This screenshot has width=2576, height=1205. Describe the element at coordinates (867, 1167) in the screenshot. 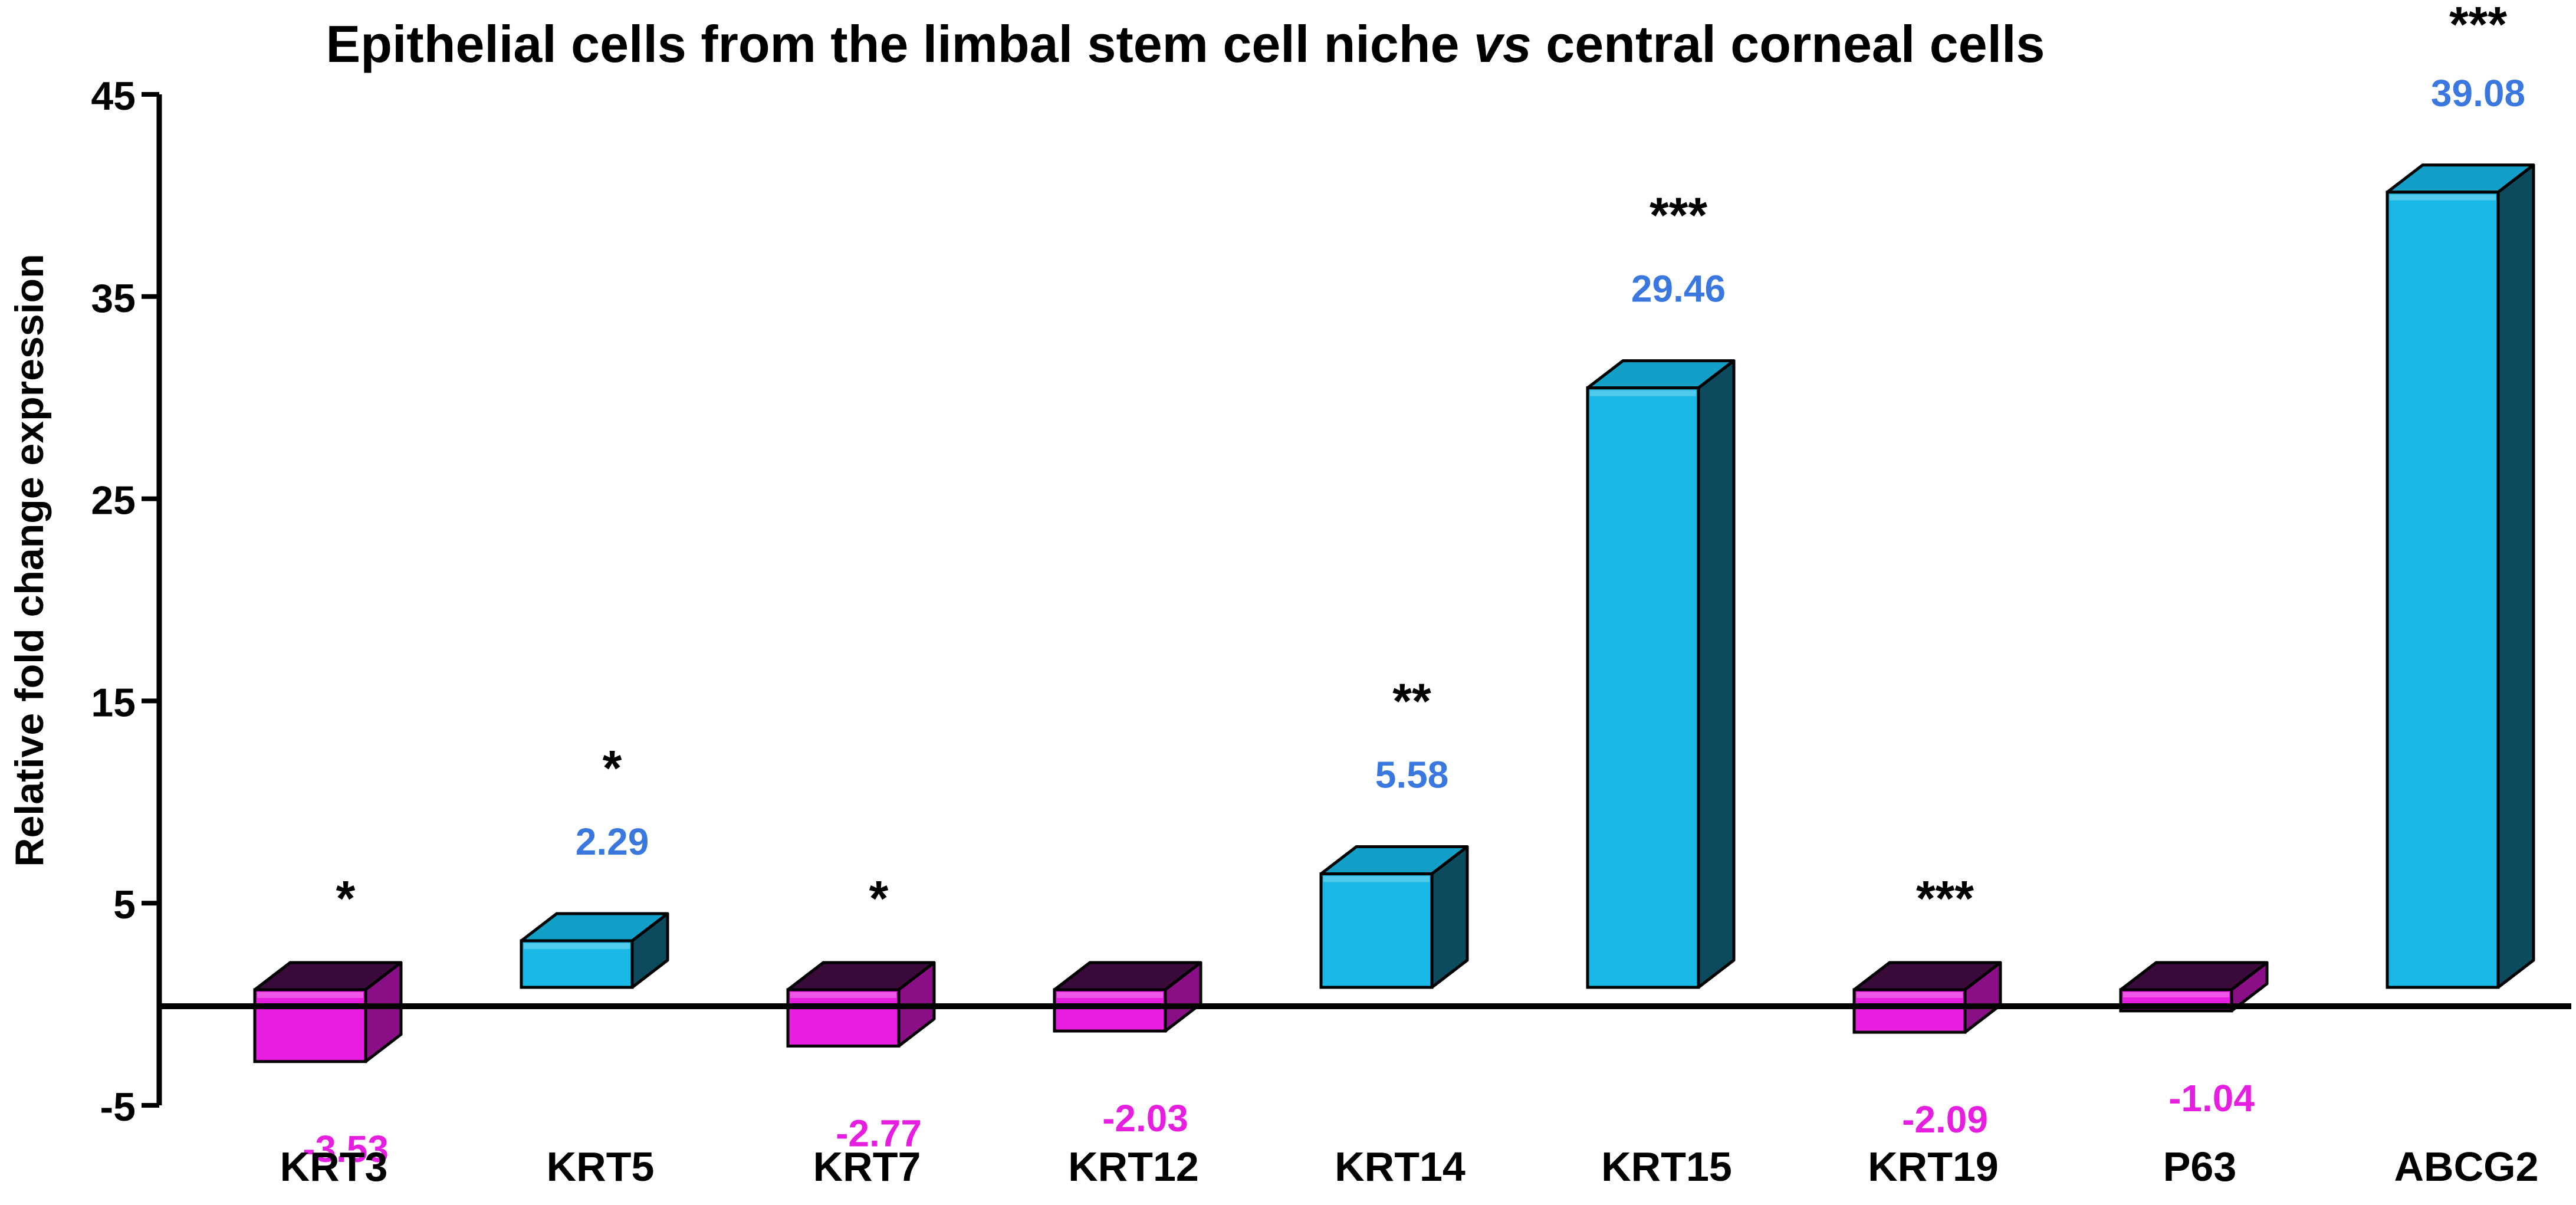

I see `x-tick-label: KRT7` at that location.